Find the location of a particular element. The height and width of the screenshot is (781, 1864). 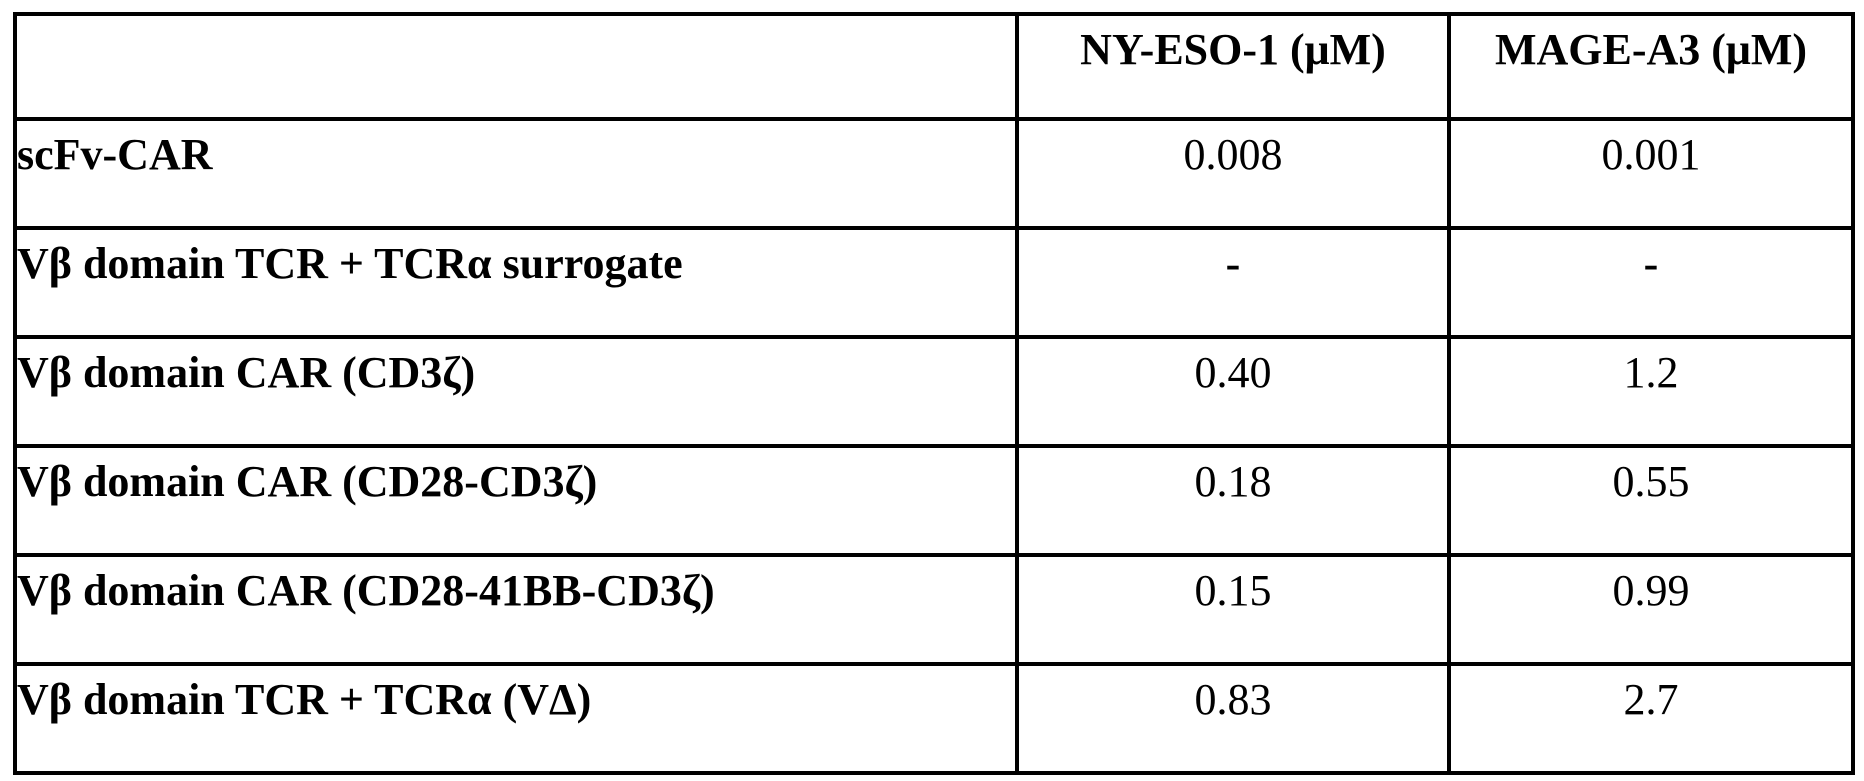

row-label: Vβ domain CAR (CD3ζ) is located at coordinates (516, 391).